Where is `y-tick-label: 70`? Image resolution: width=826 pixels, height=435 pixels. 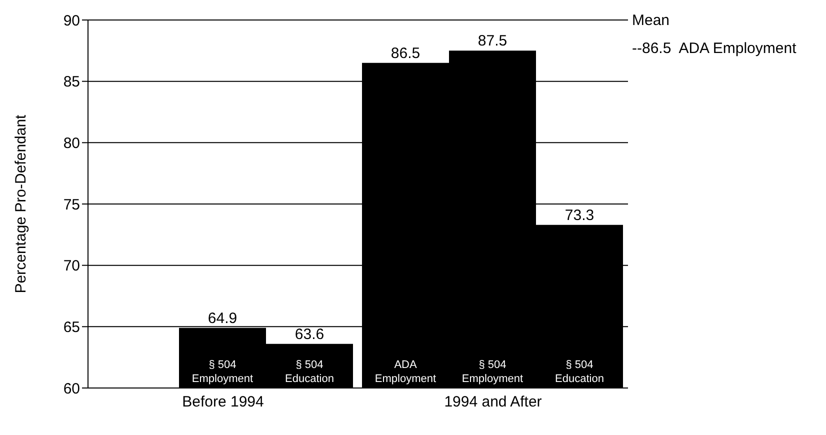 y-tick-label: 70 is located at coordinates (71, 266).